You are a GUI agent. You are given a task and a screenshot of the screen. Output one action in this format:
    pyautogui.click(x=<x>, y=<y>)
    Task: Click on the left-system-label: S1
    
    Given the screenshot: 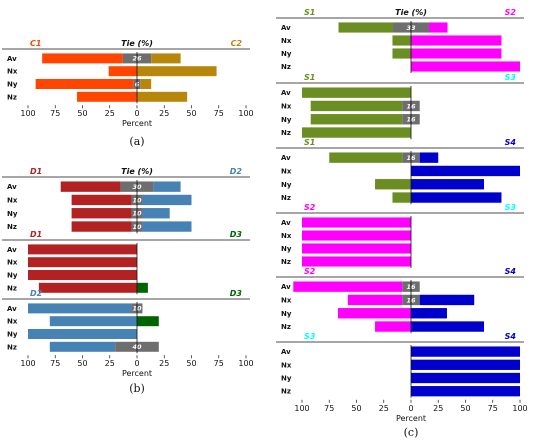 What is the action you would take?
    pyautogui.click(x=309, y=77)
    